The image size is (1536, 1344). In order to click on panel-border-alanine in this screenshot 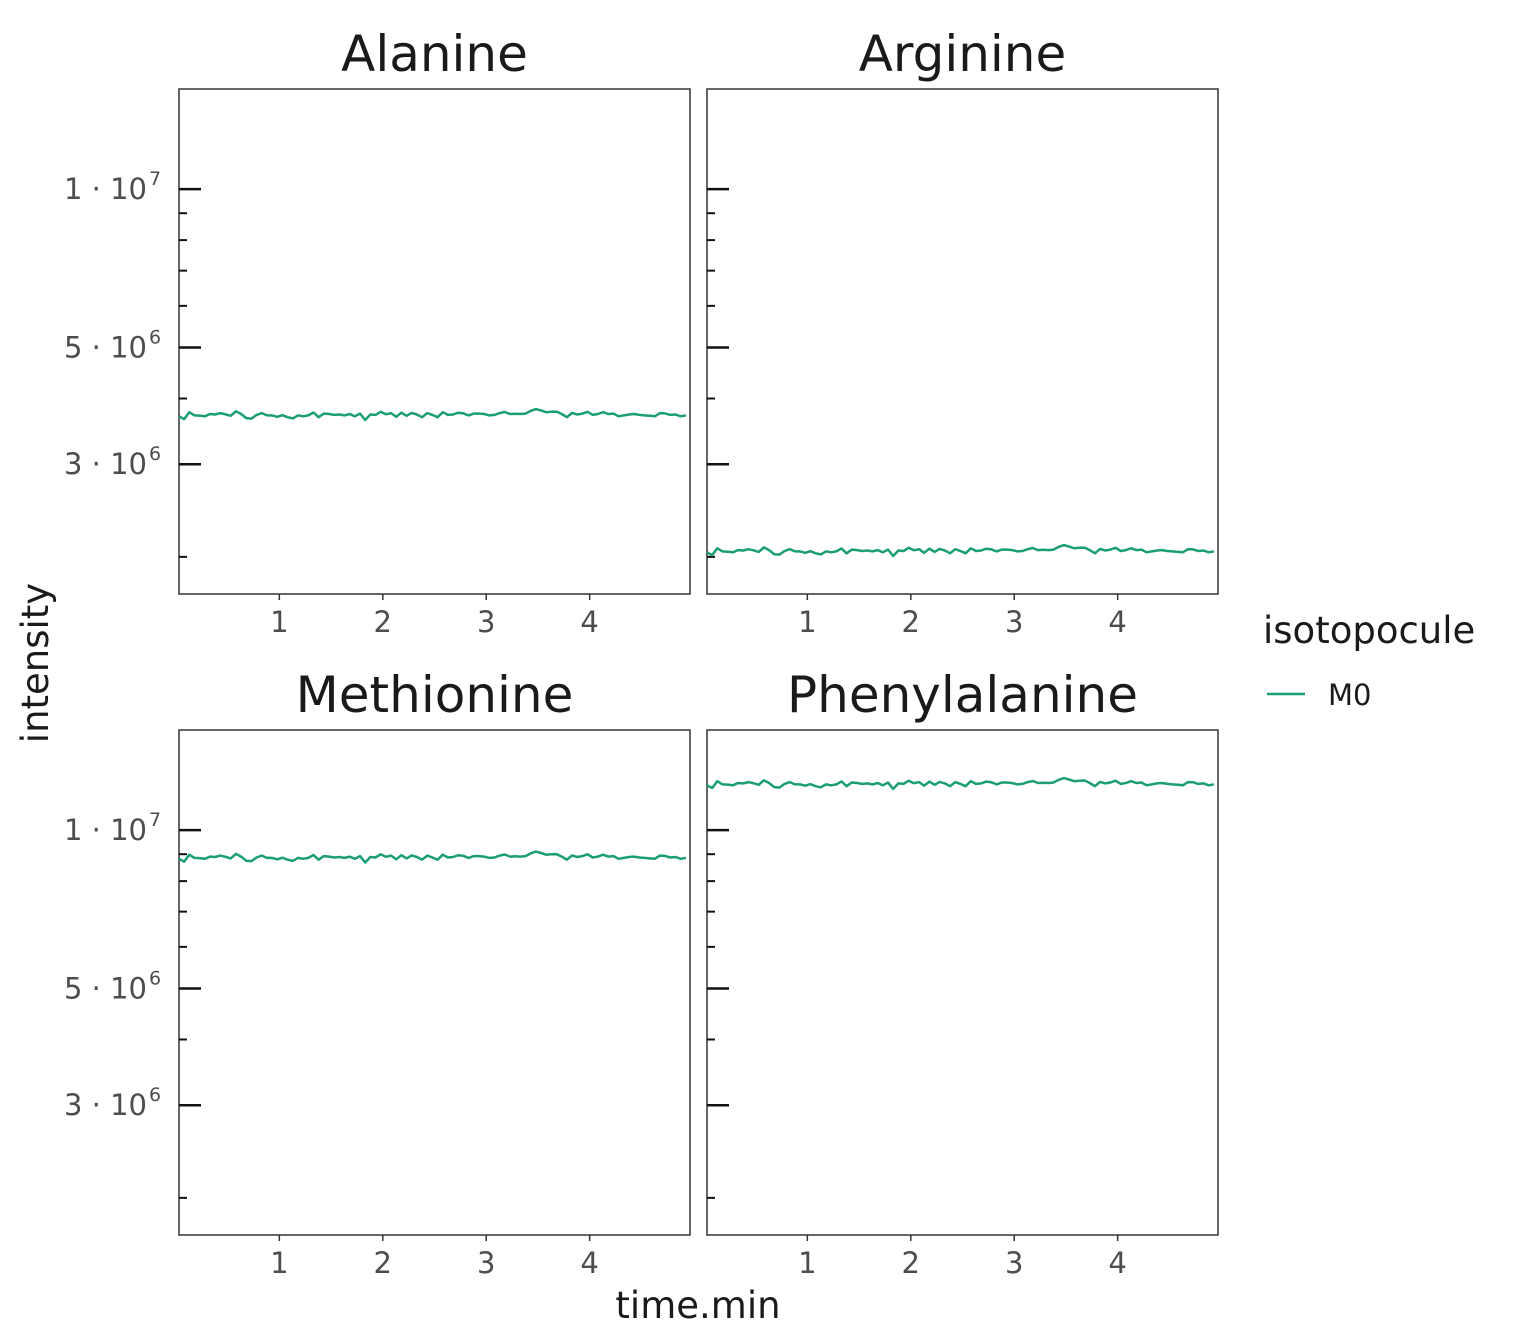, I will do `click(434, 341)`.